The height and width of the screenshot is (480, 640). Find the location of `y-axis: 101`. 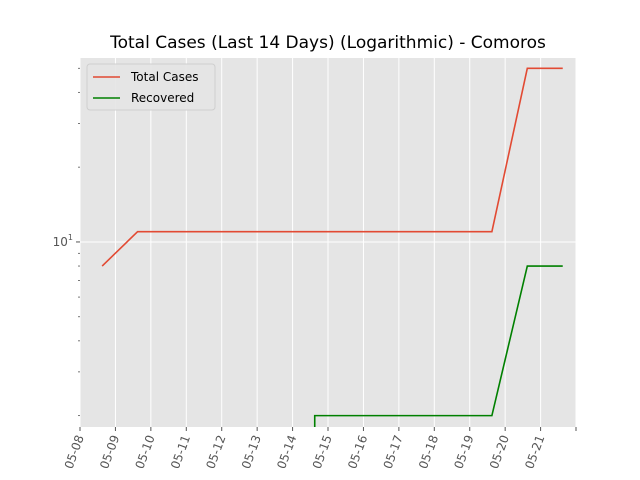

y-axis: 101 is located at coordinates (66, 242).